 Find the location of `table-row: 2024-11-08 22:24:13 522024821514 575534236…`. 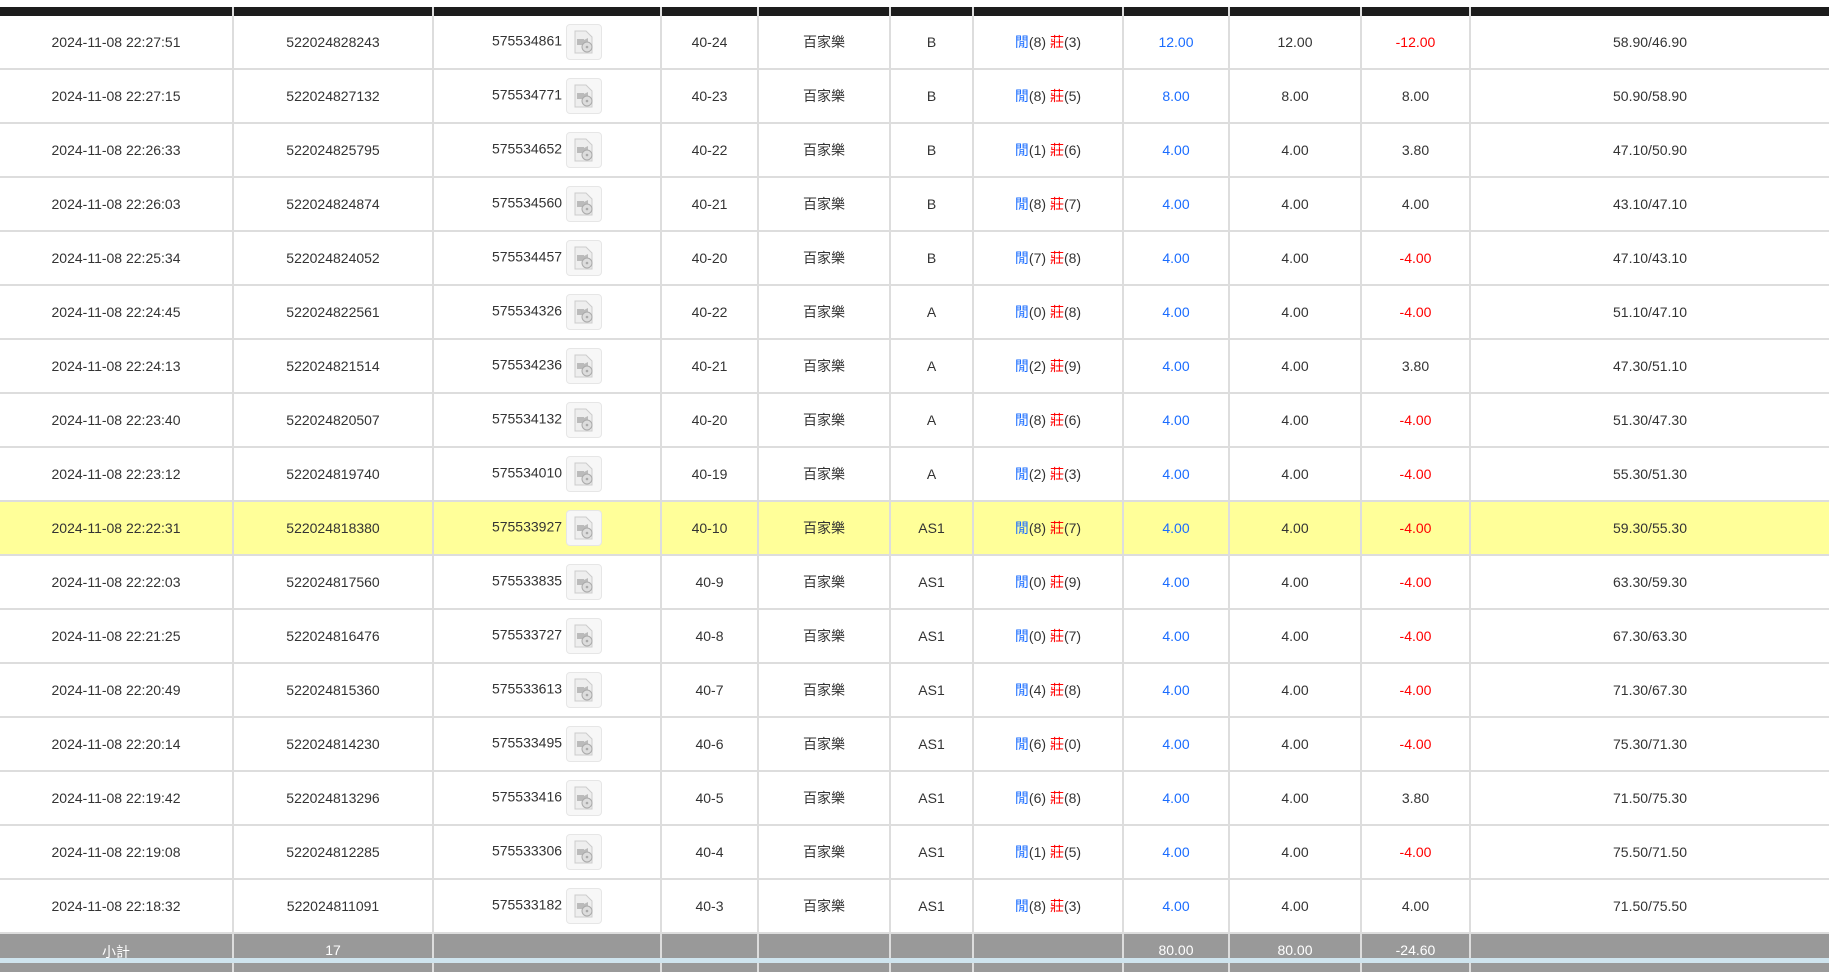

table-row: 2024-11-08 22:24:13 522024821514 575534236… is located at coordinates (914, 366).